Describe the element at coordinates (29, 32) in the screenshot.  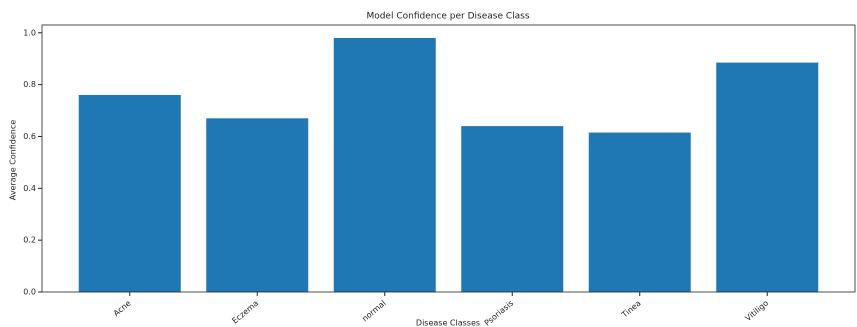
I see `y-tick-label: 1.0` at that location.